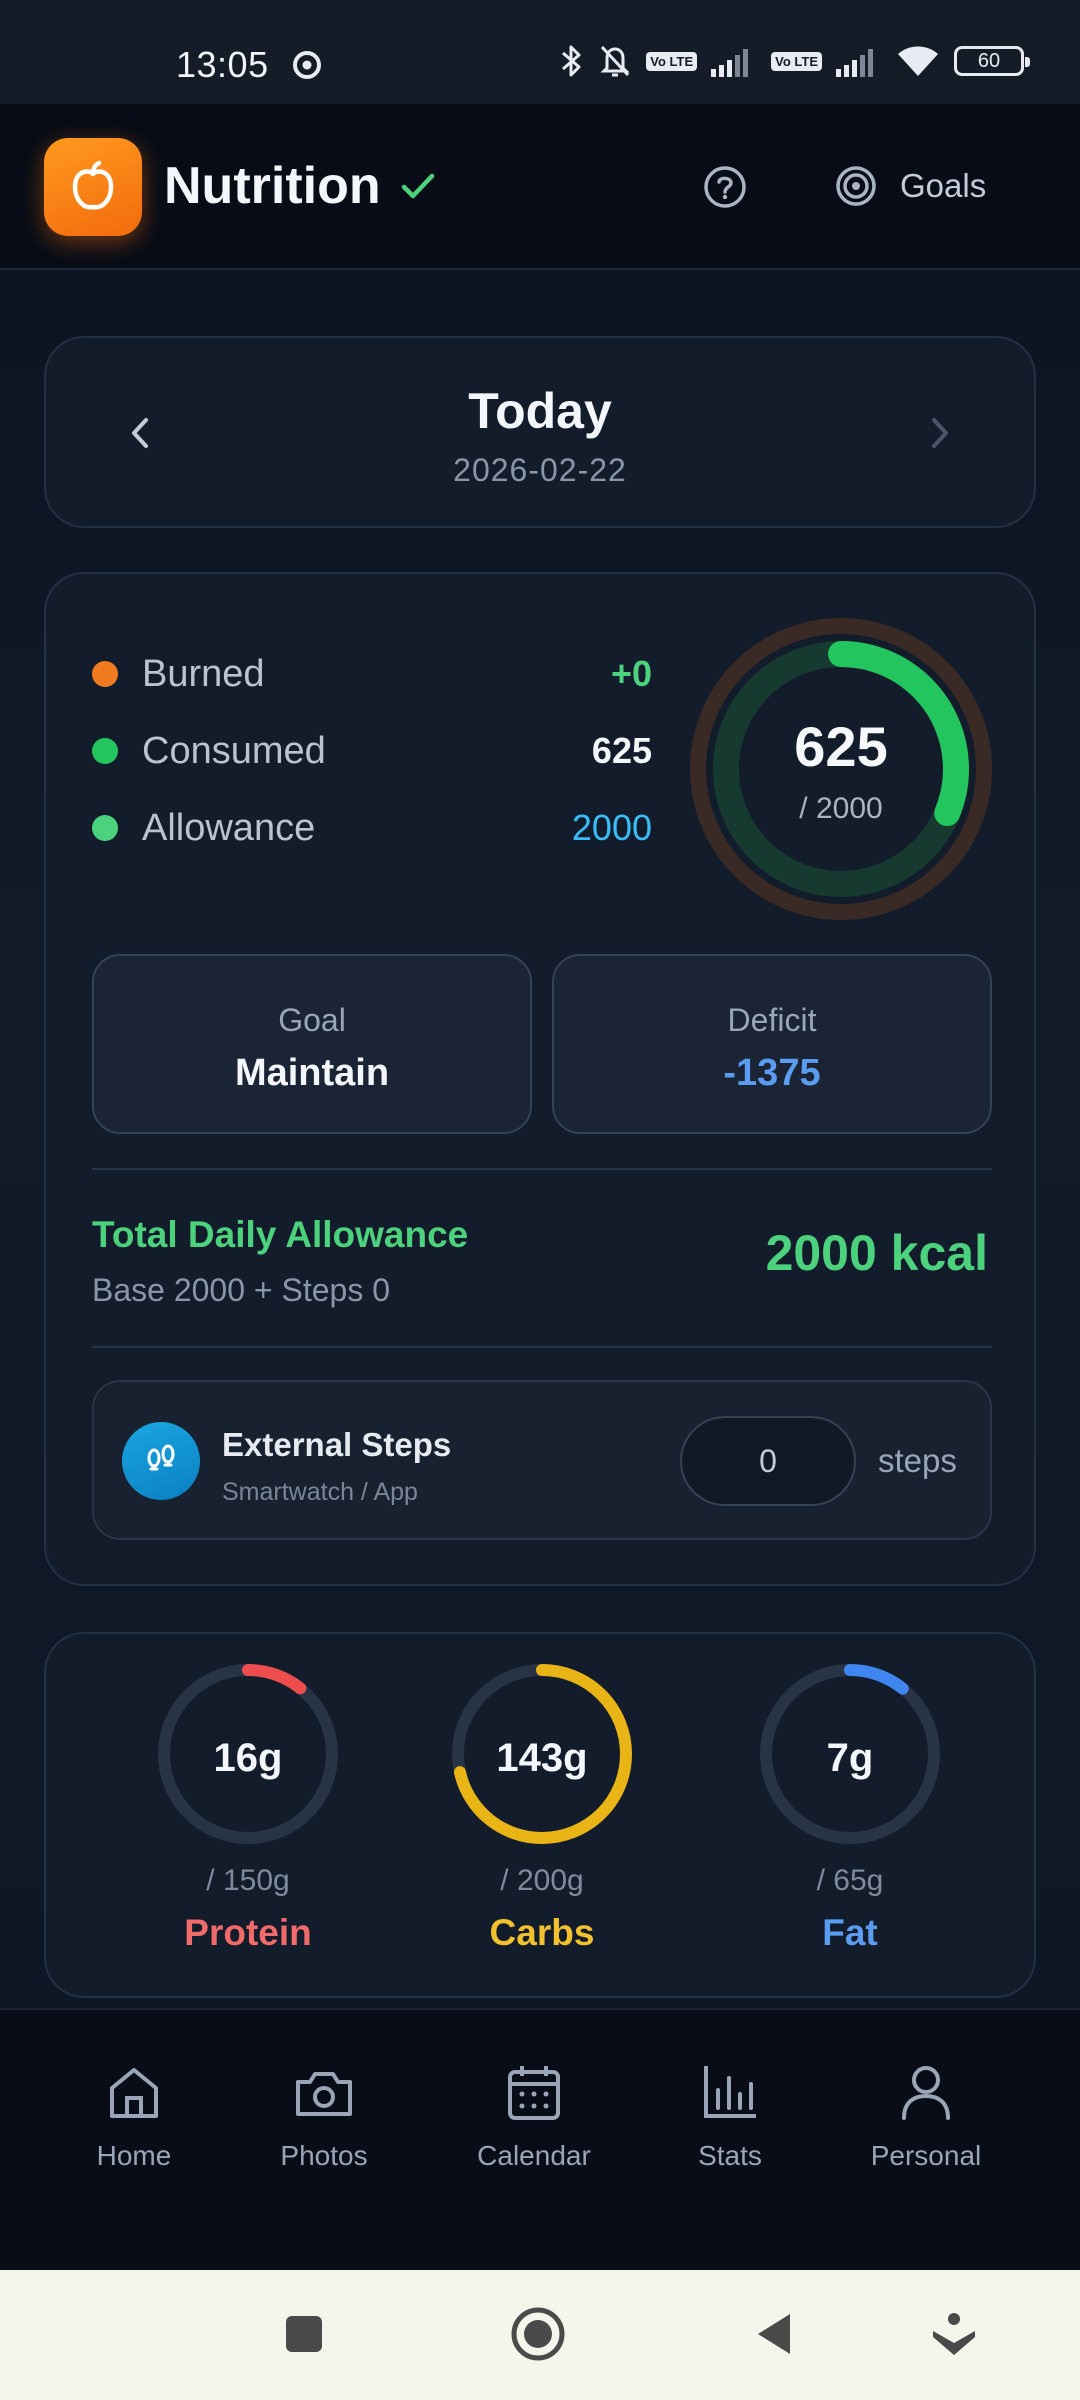  Describe the element at coordinates (161, 1461) in the screenshot. I see `footsteps-icon` at that location.